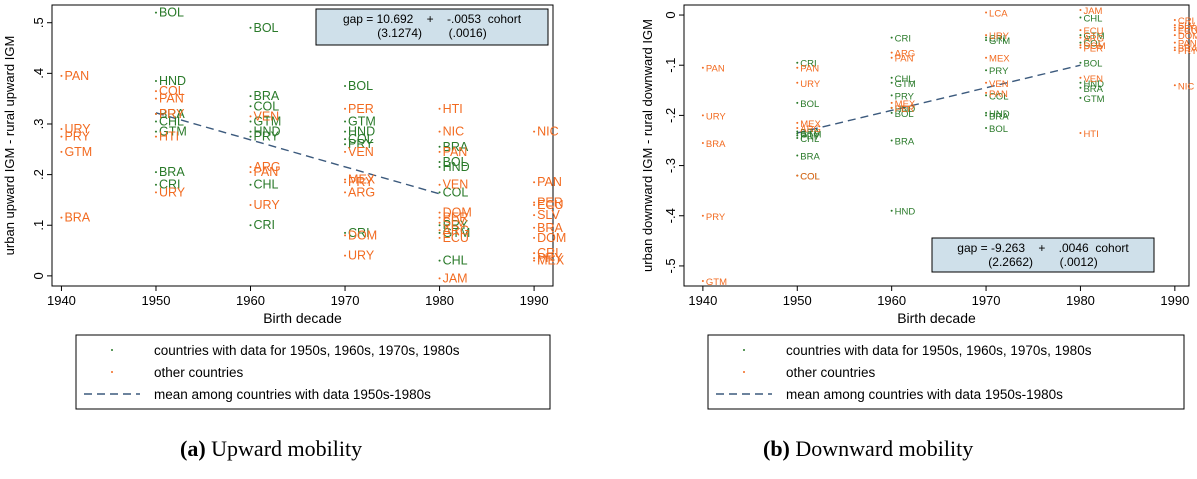  I want to click on annotation-equation: gap = 10.692 + -.0053 cohort, so click(432, 19).